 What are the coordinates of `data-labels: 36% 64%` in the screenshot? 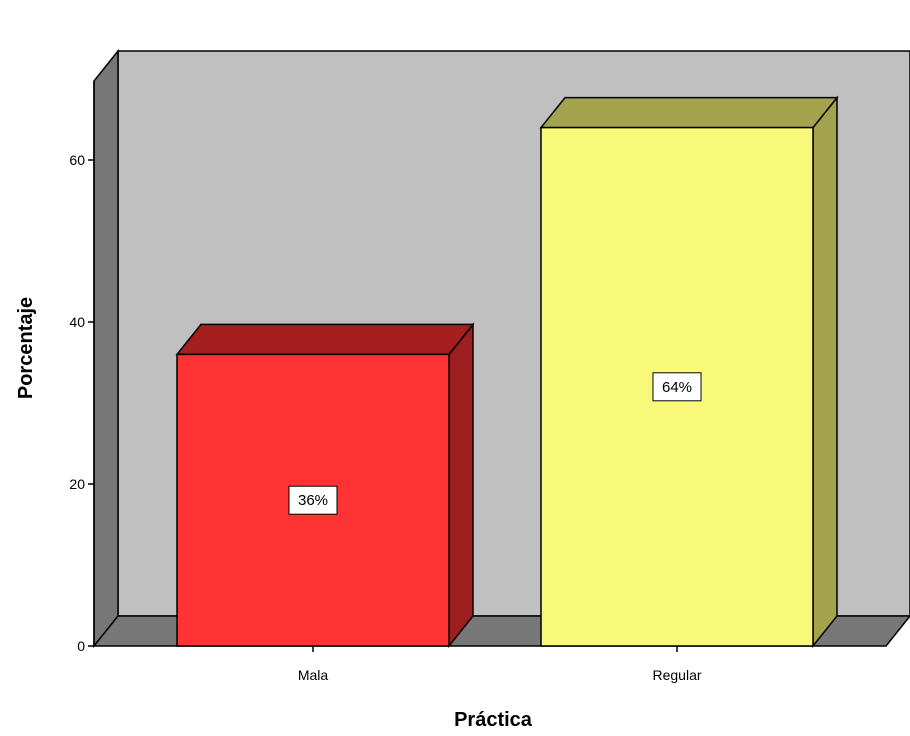 It's located at (495, 443).